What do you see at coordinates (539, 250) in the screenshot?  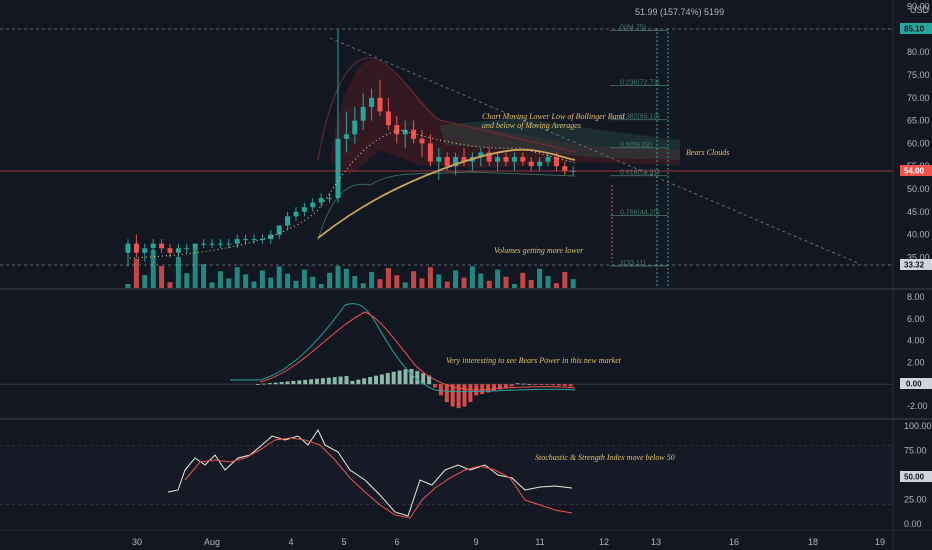 I see `volume-annotation: Volumes getting more lower` at bounding box center [539, 250].